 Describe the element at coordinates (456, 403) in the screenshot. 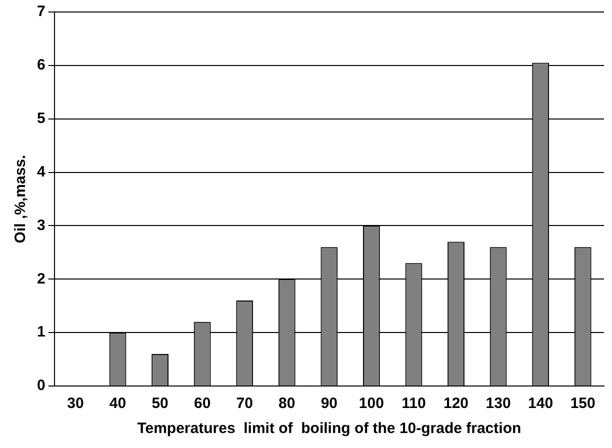

I see `x-tick-label: 120` at that location.